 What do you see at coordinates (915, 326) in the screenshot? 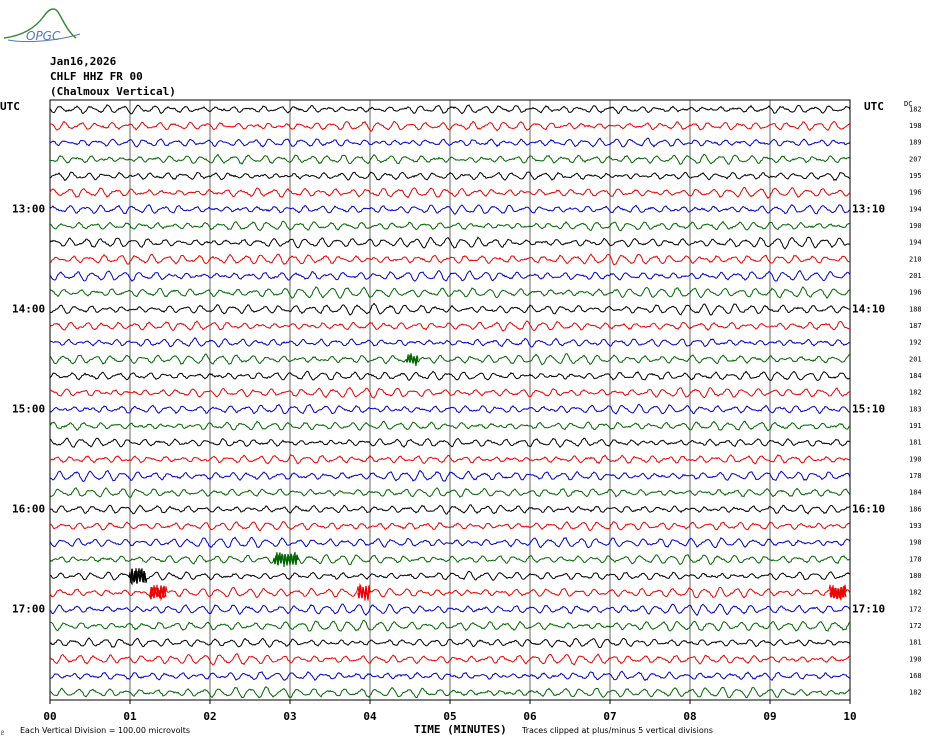
I see `dc-offset-label: 187` at bounding box center [915, 326].